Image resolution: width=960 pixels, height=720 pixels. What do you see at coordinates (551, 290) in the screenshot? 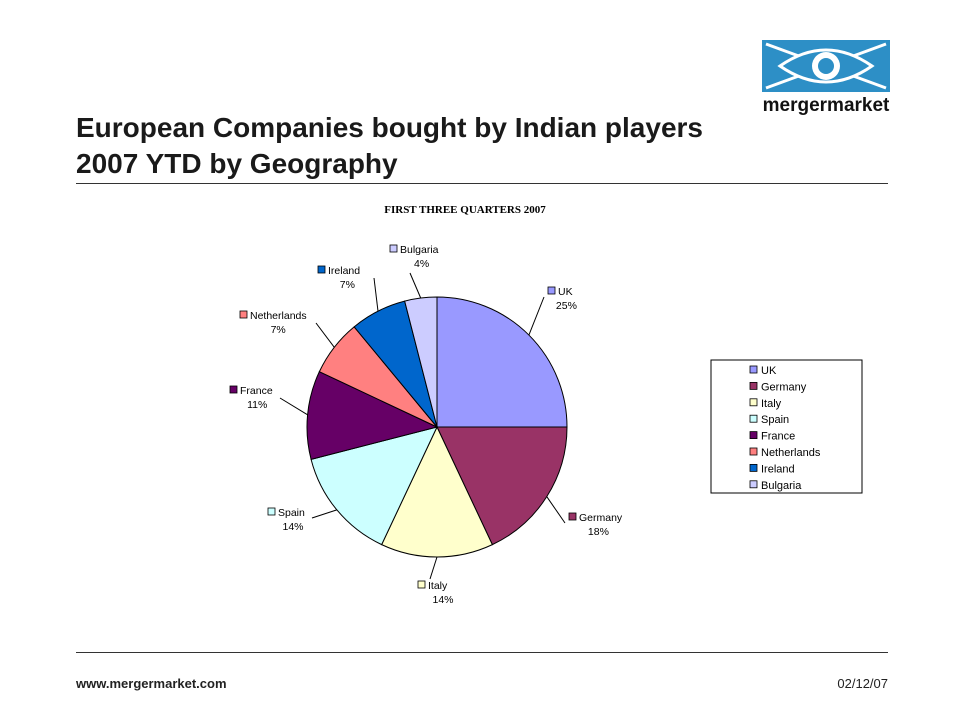
I see `data-label-swatch-uk` at bounding box center [551, 290].